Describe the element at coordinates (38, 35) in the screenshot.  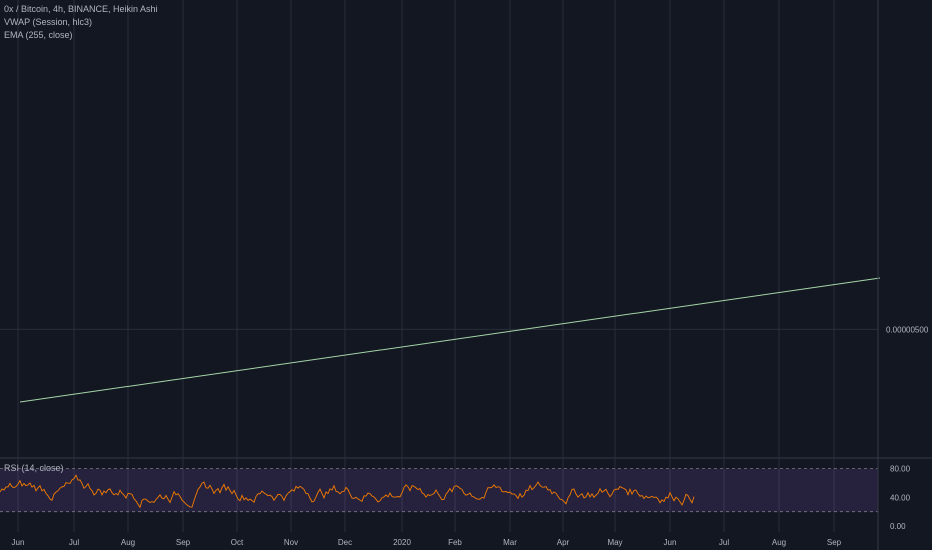
I see `ema-legend: EMA (255, close)` at that location.